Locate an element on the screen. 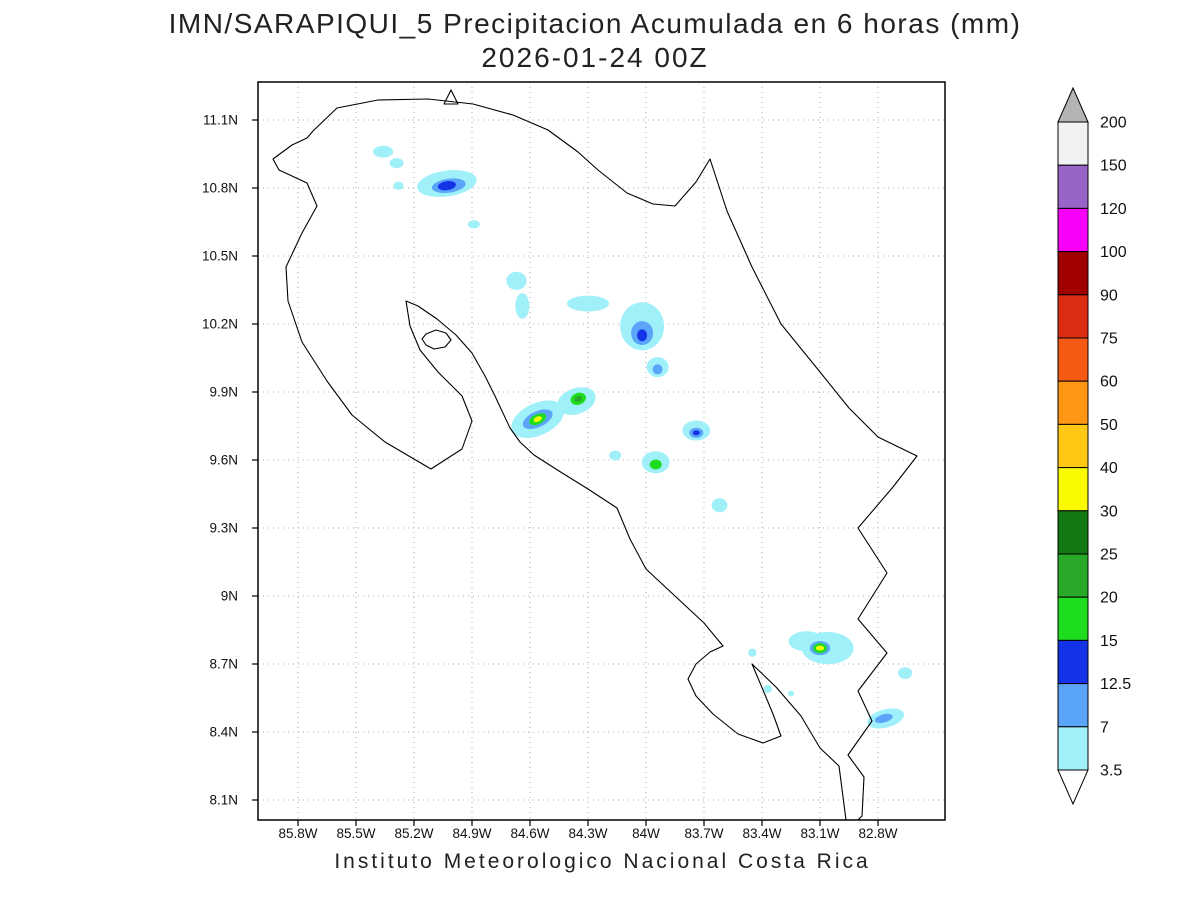 Image resolution: width=1200 pixels, height=900 pixels. lon-tick-label: 82.8W is located at coordinates (878, 833).